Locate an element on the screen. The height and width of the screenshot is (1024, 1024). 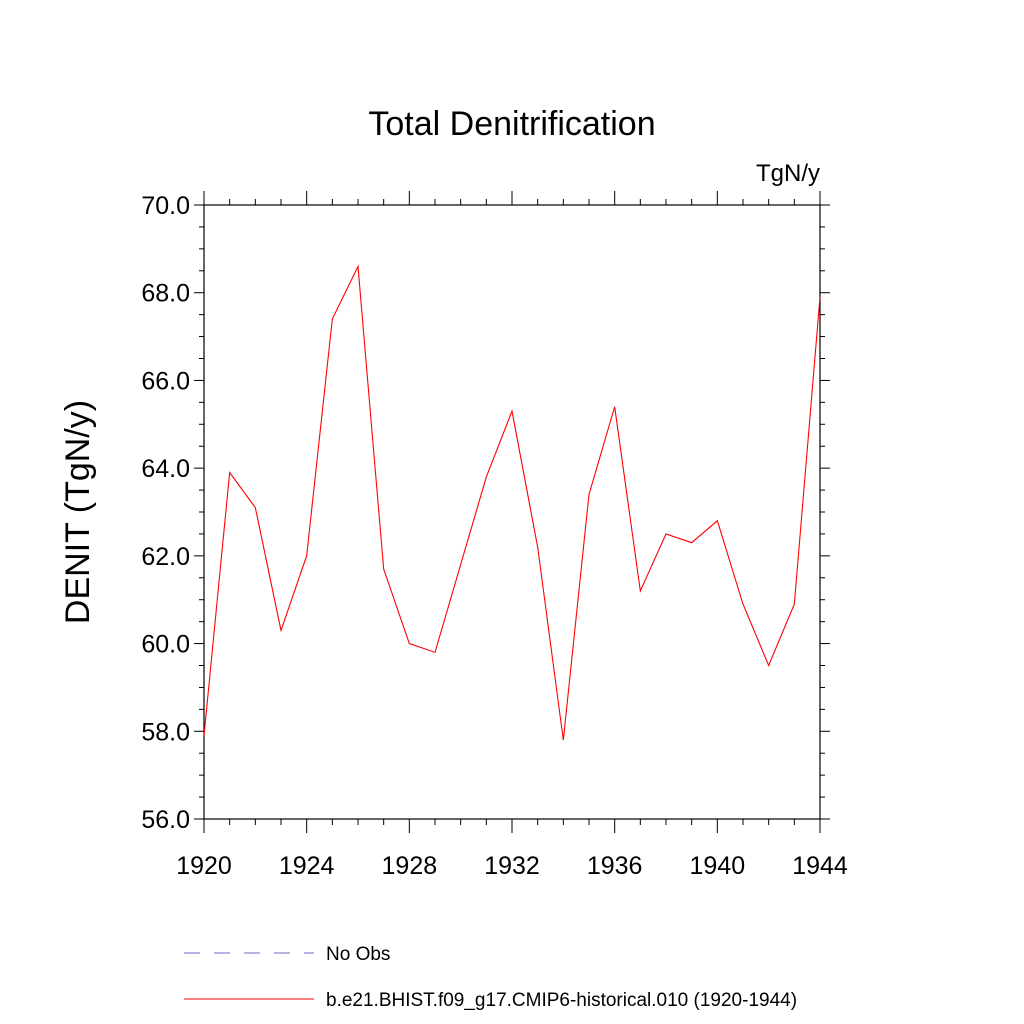
x-tick-label: 1928 is located at coordinates (410, 866).